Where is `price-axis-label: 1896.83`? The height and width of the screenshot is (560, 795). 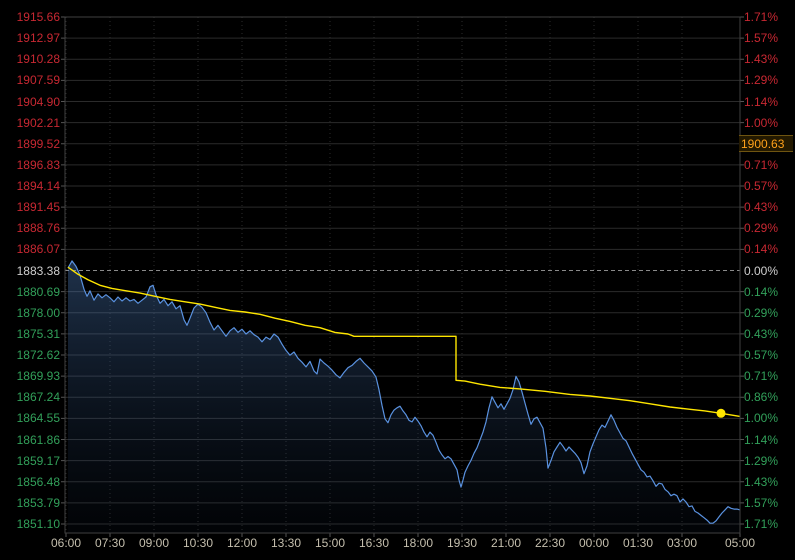
price-axis-label: 1896.83 is located at coordinates (38, 164).